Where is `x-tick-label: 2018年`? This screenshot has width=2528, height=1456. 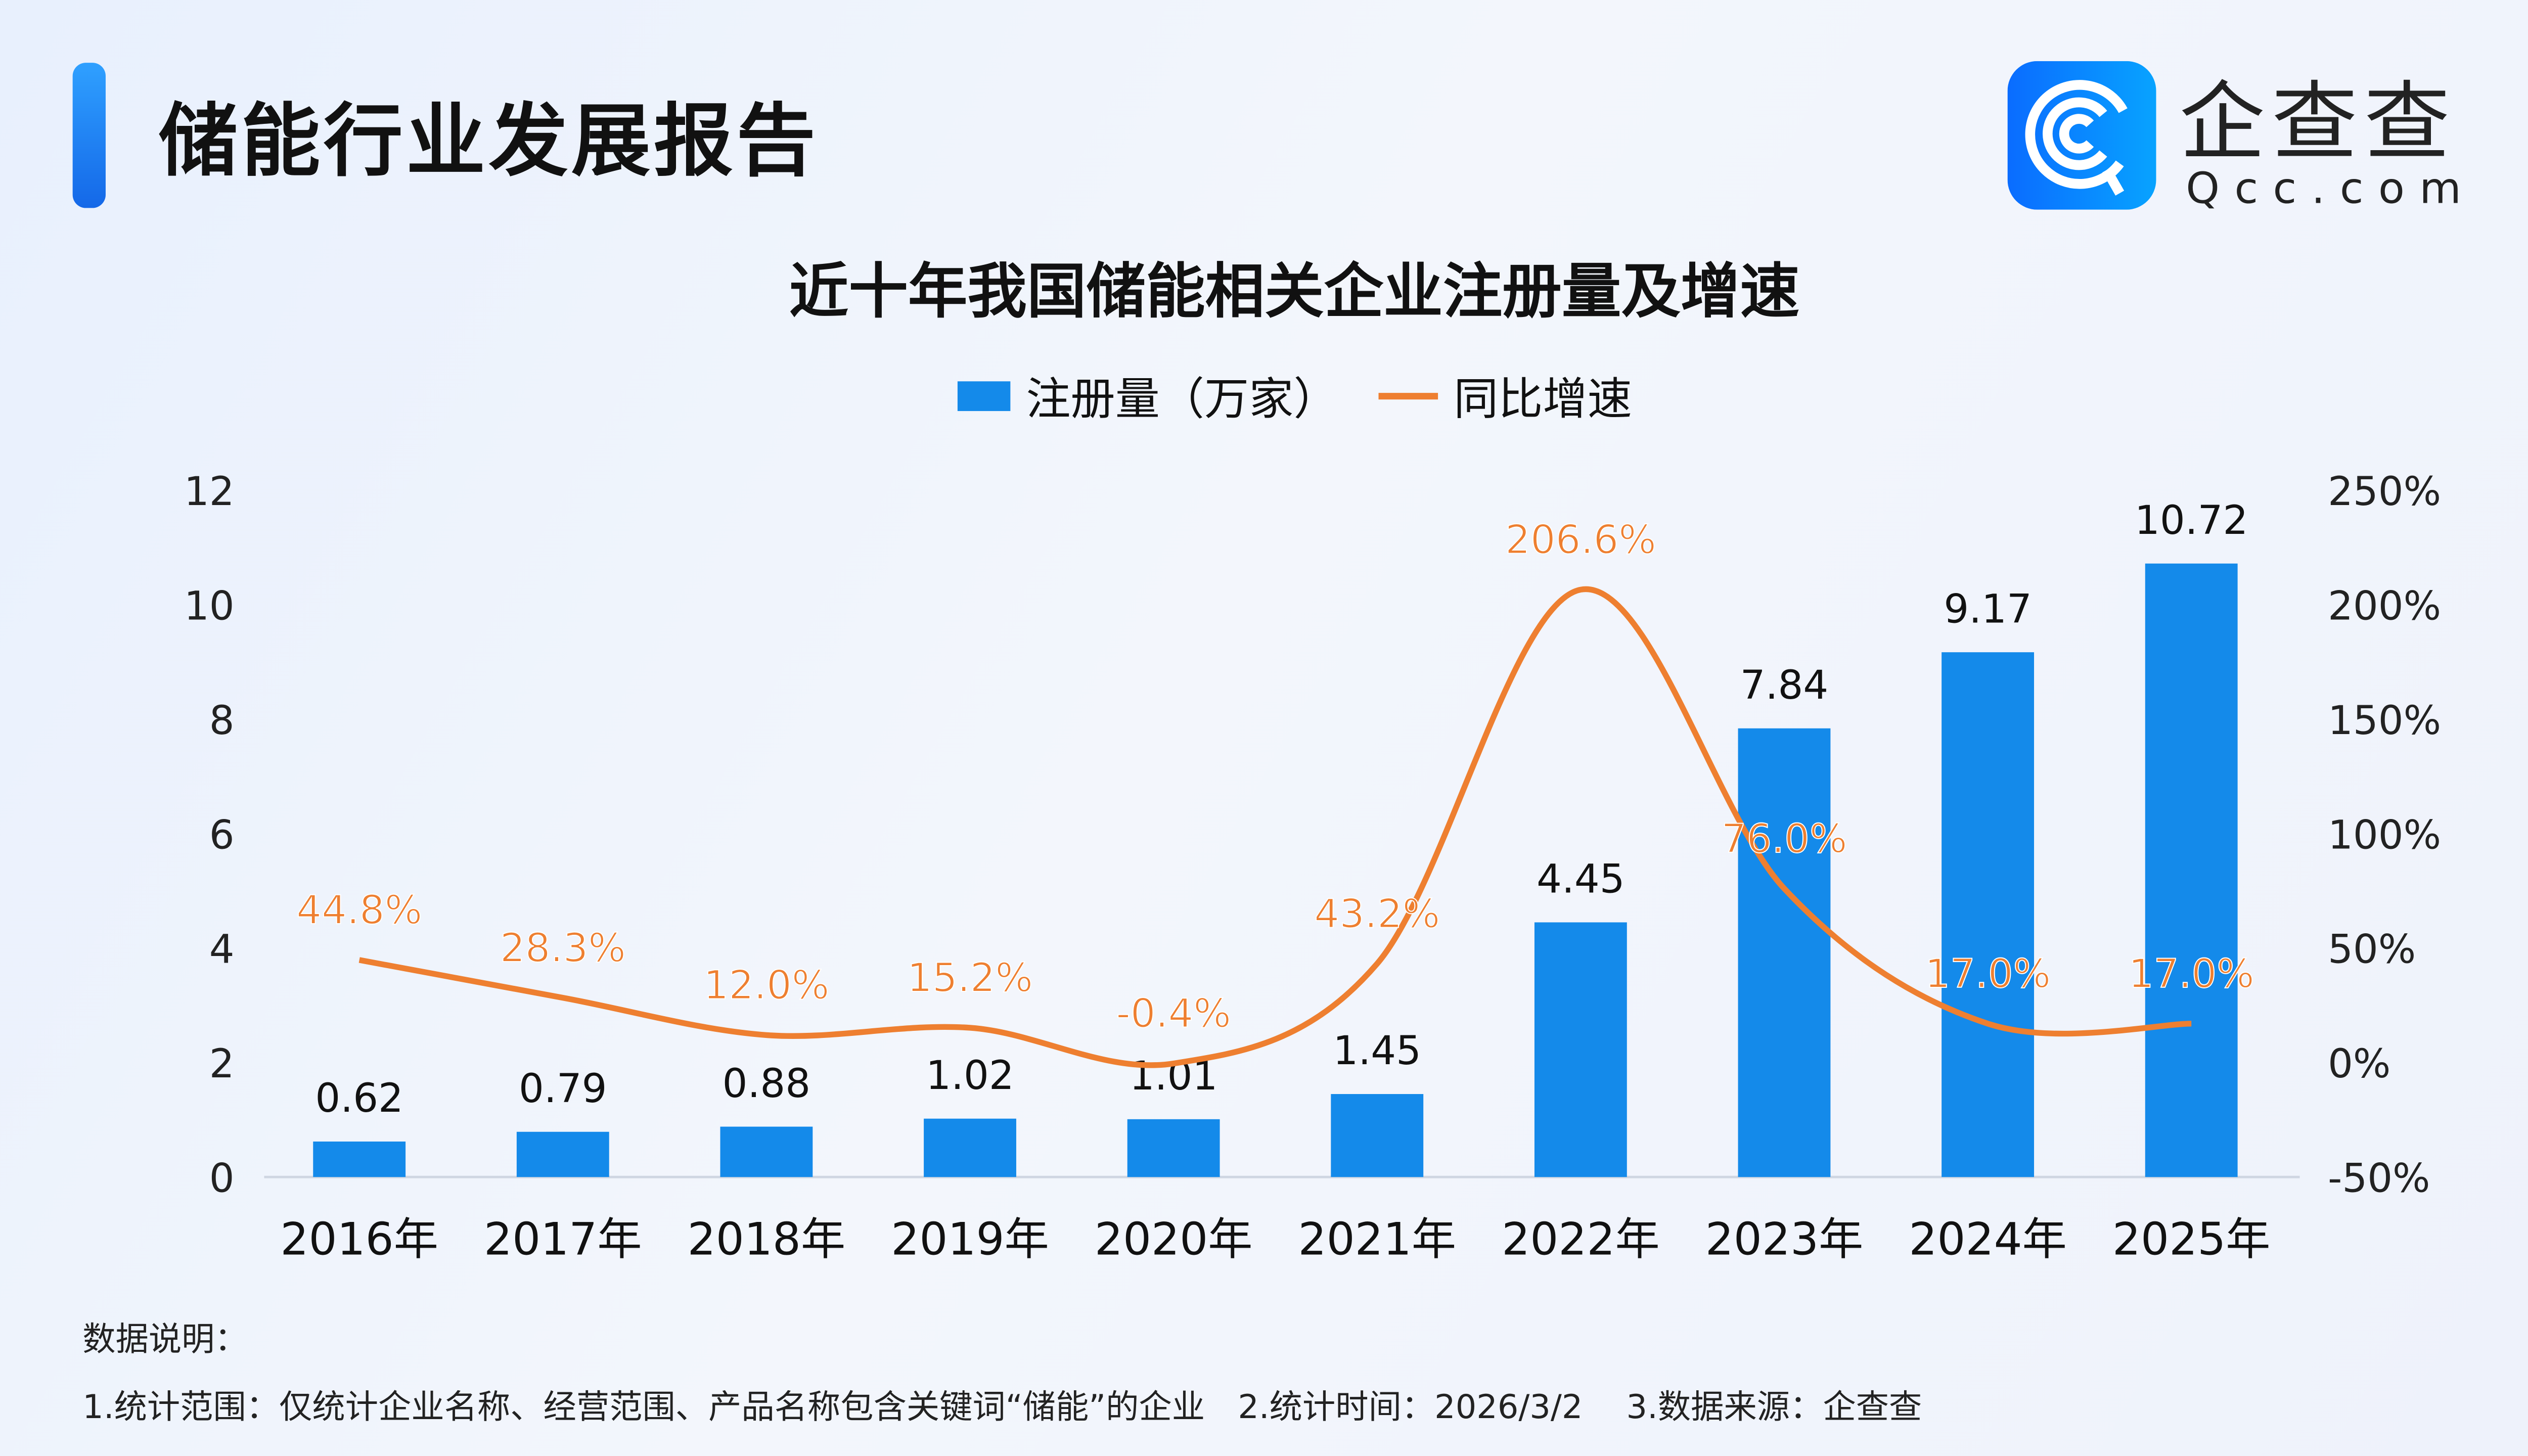
x-tick-label: 2018年 is located at coordinates (767, 1239).